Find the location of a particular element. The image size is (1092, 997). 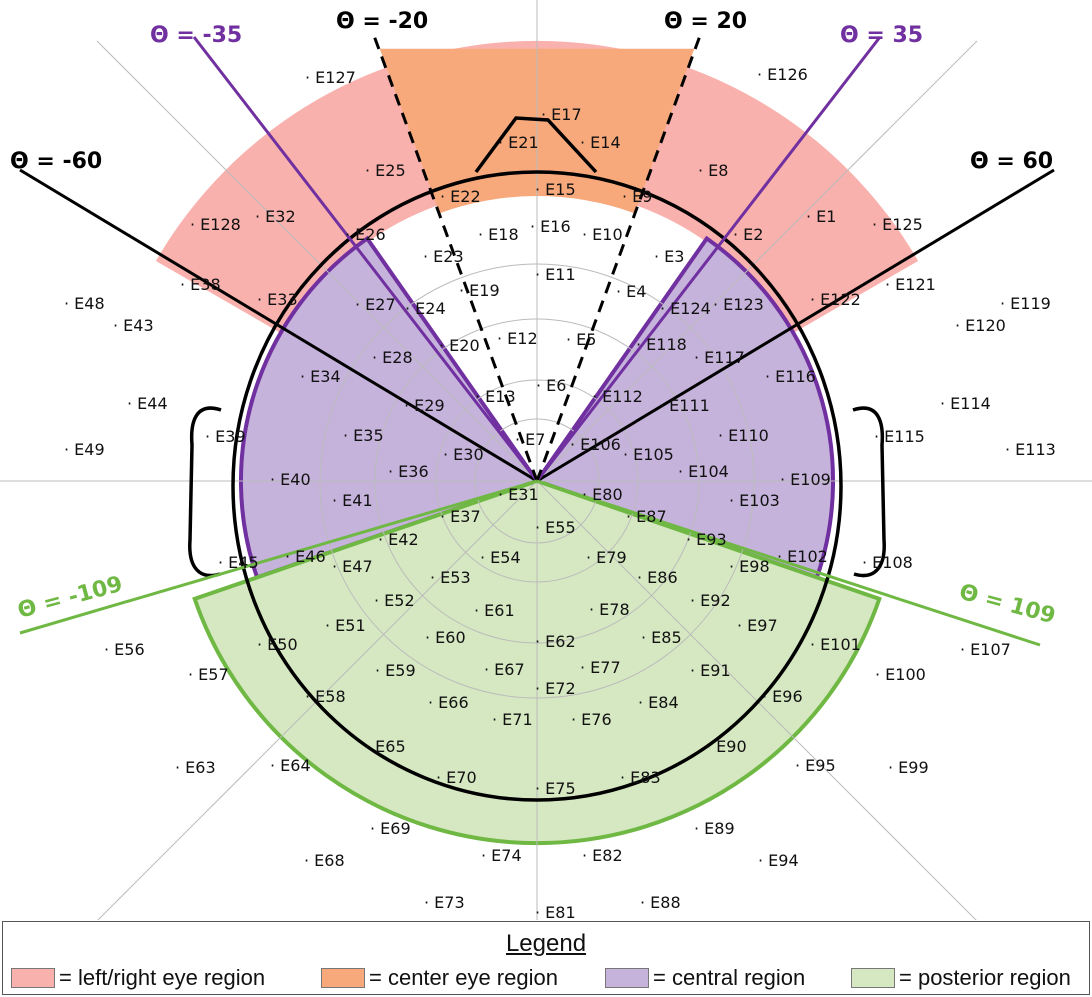

electrode-label-e120: · E120 is located at coordinates (980, 325).